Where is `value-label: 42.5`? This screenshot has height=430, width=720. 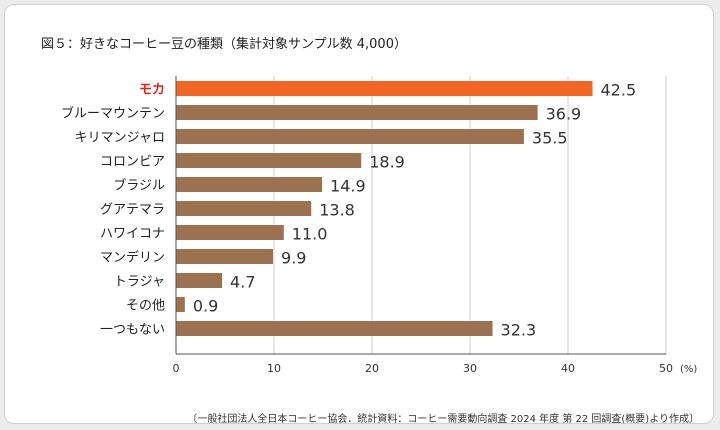
value-label: 42.5 is located at coordinates (619, 90).